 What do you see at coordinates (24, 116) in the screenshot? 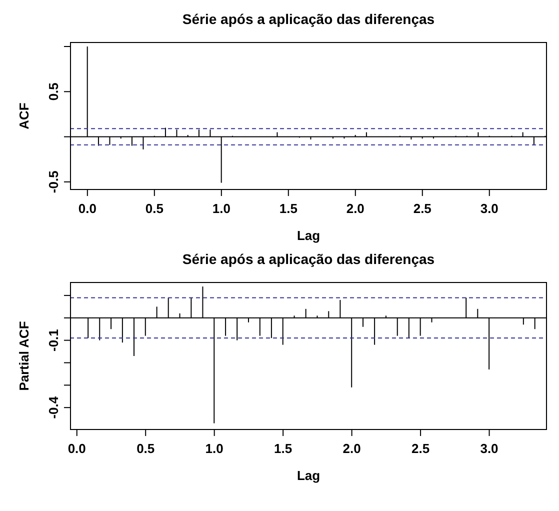
I see `y-axis-title: ACF` at bounding box center [24, 116].